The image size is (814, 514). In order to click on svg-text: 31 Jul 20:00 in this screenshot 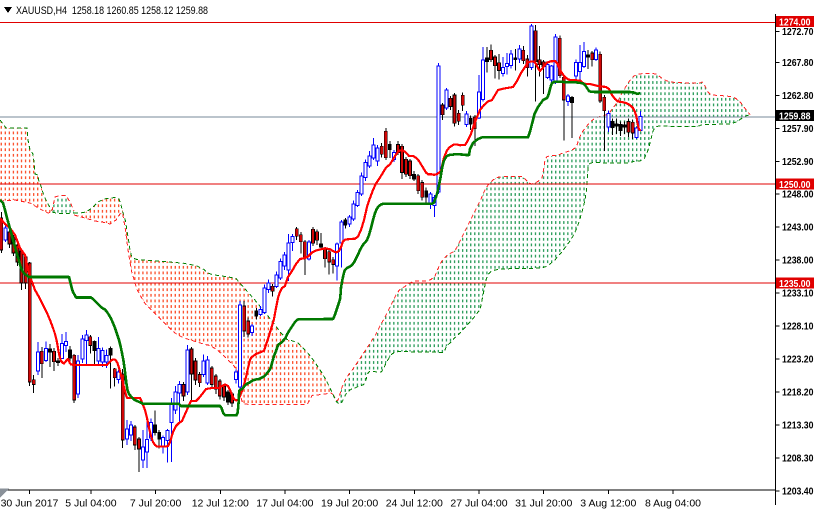, I will do `click(543, 504)`.